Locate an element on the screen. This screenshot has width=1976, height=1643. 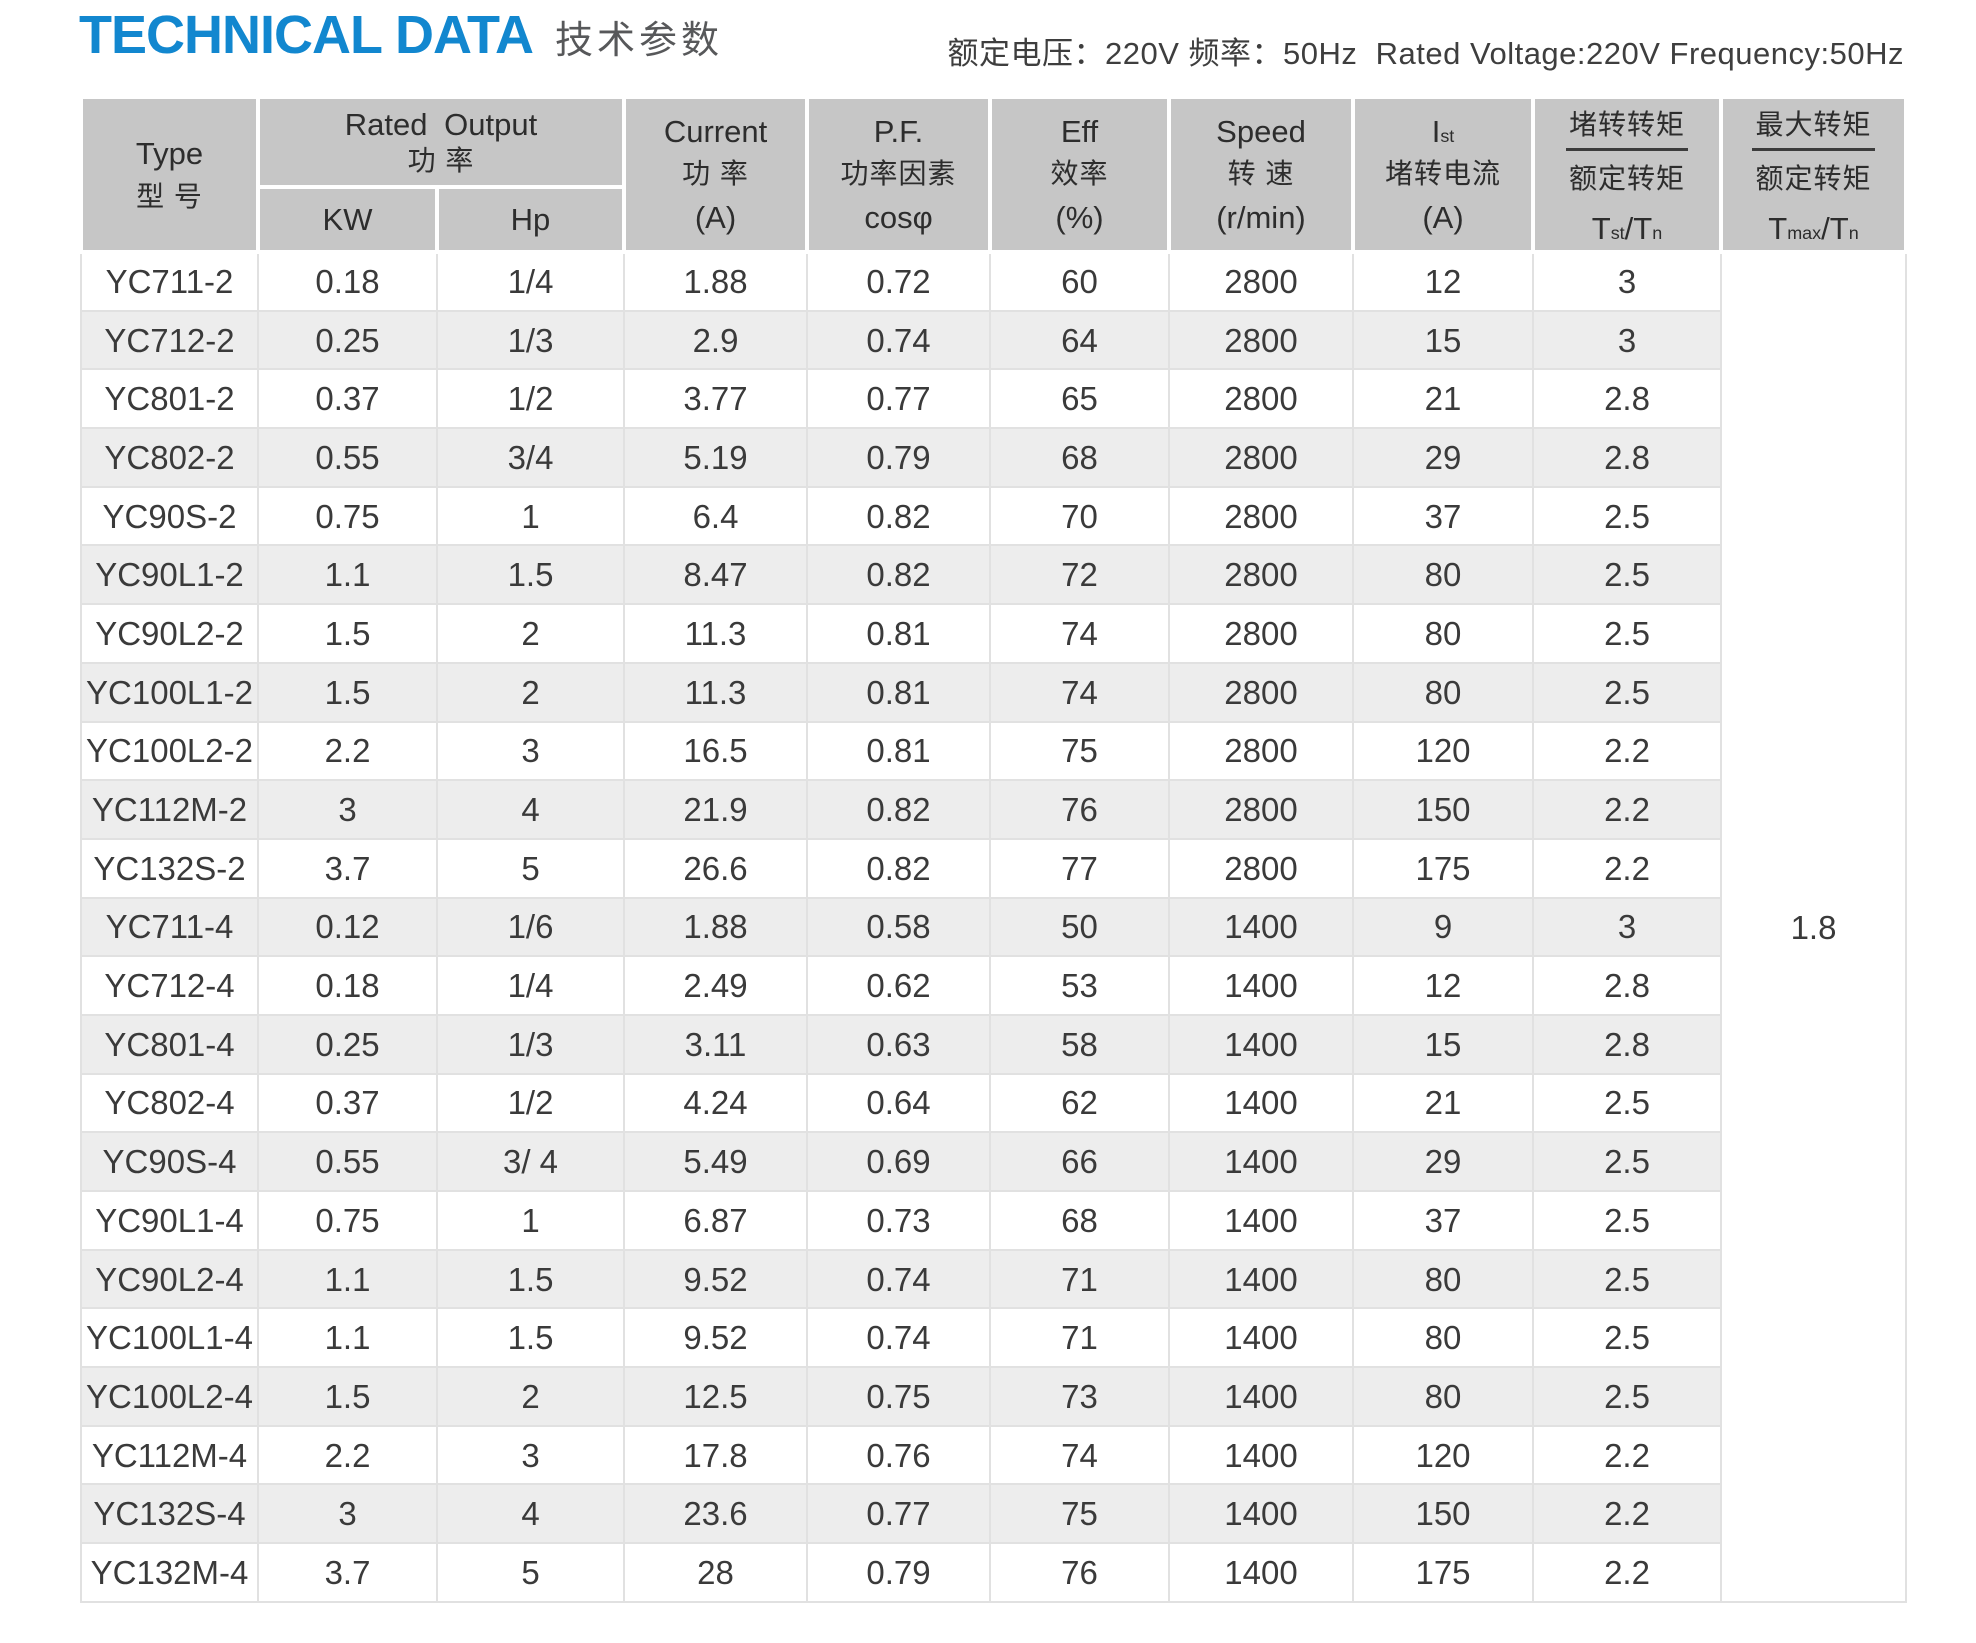
header-eff-cn: 效率 is located at coordinates (1079, 174).